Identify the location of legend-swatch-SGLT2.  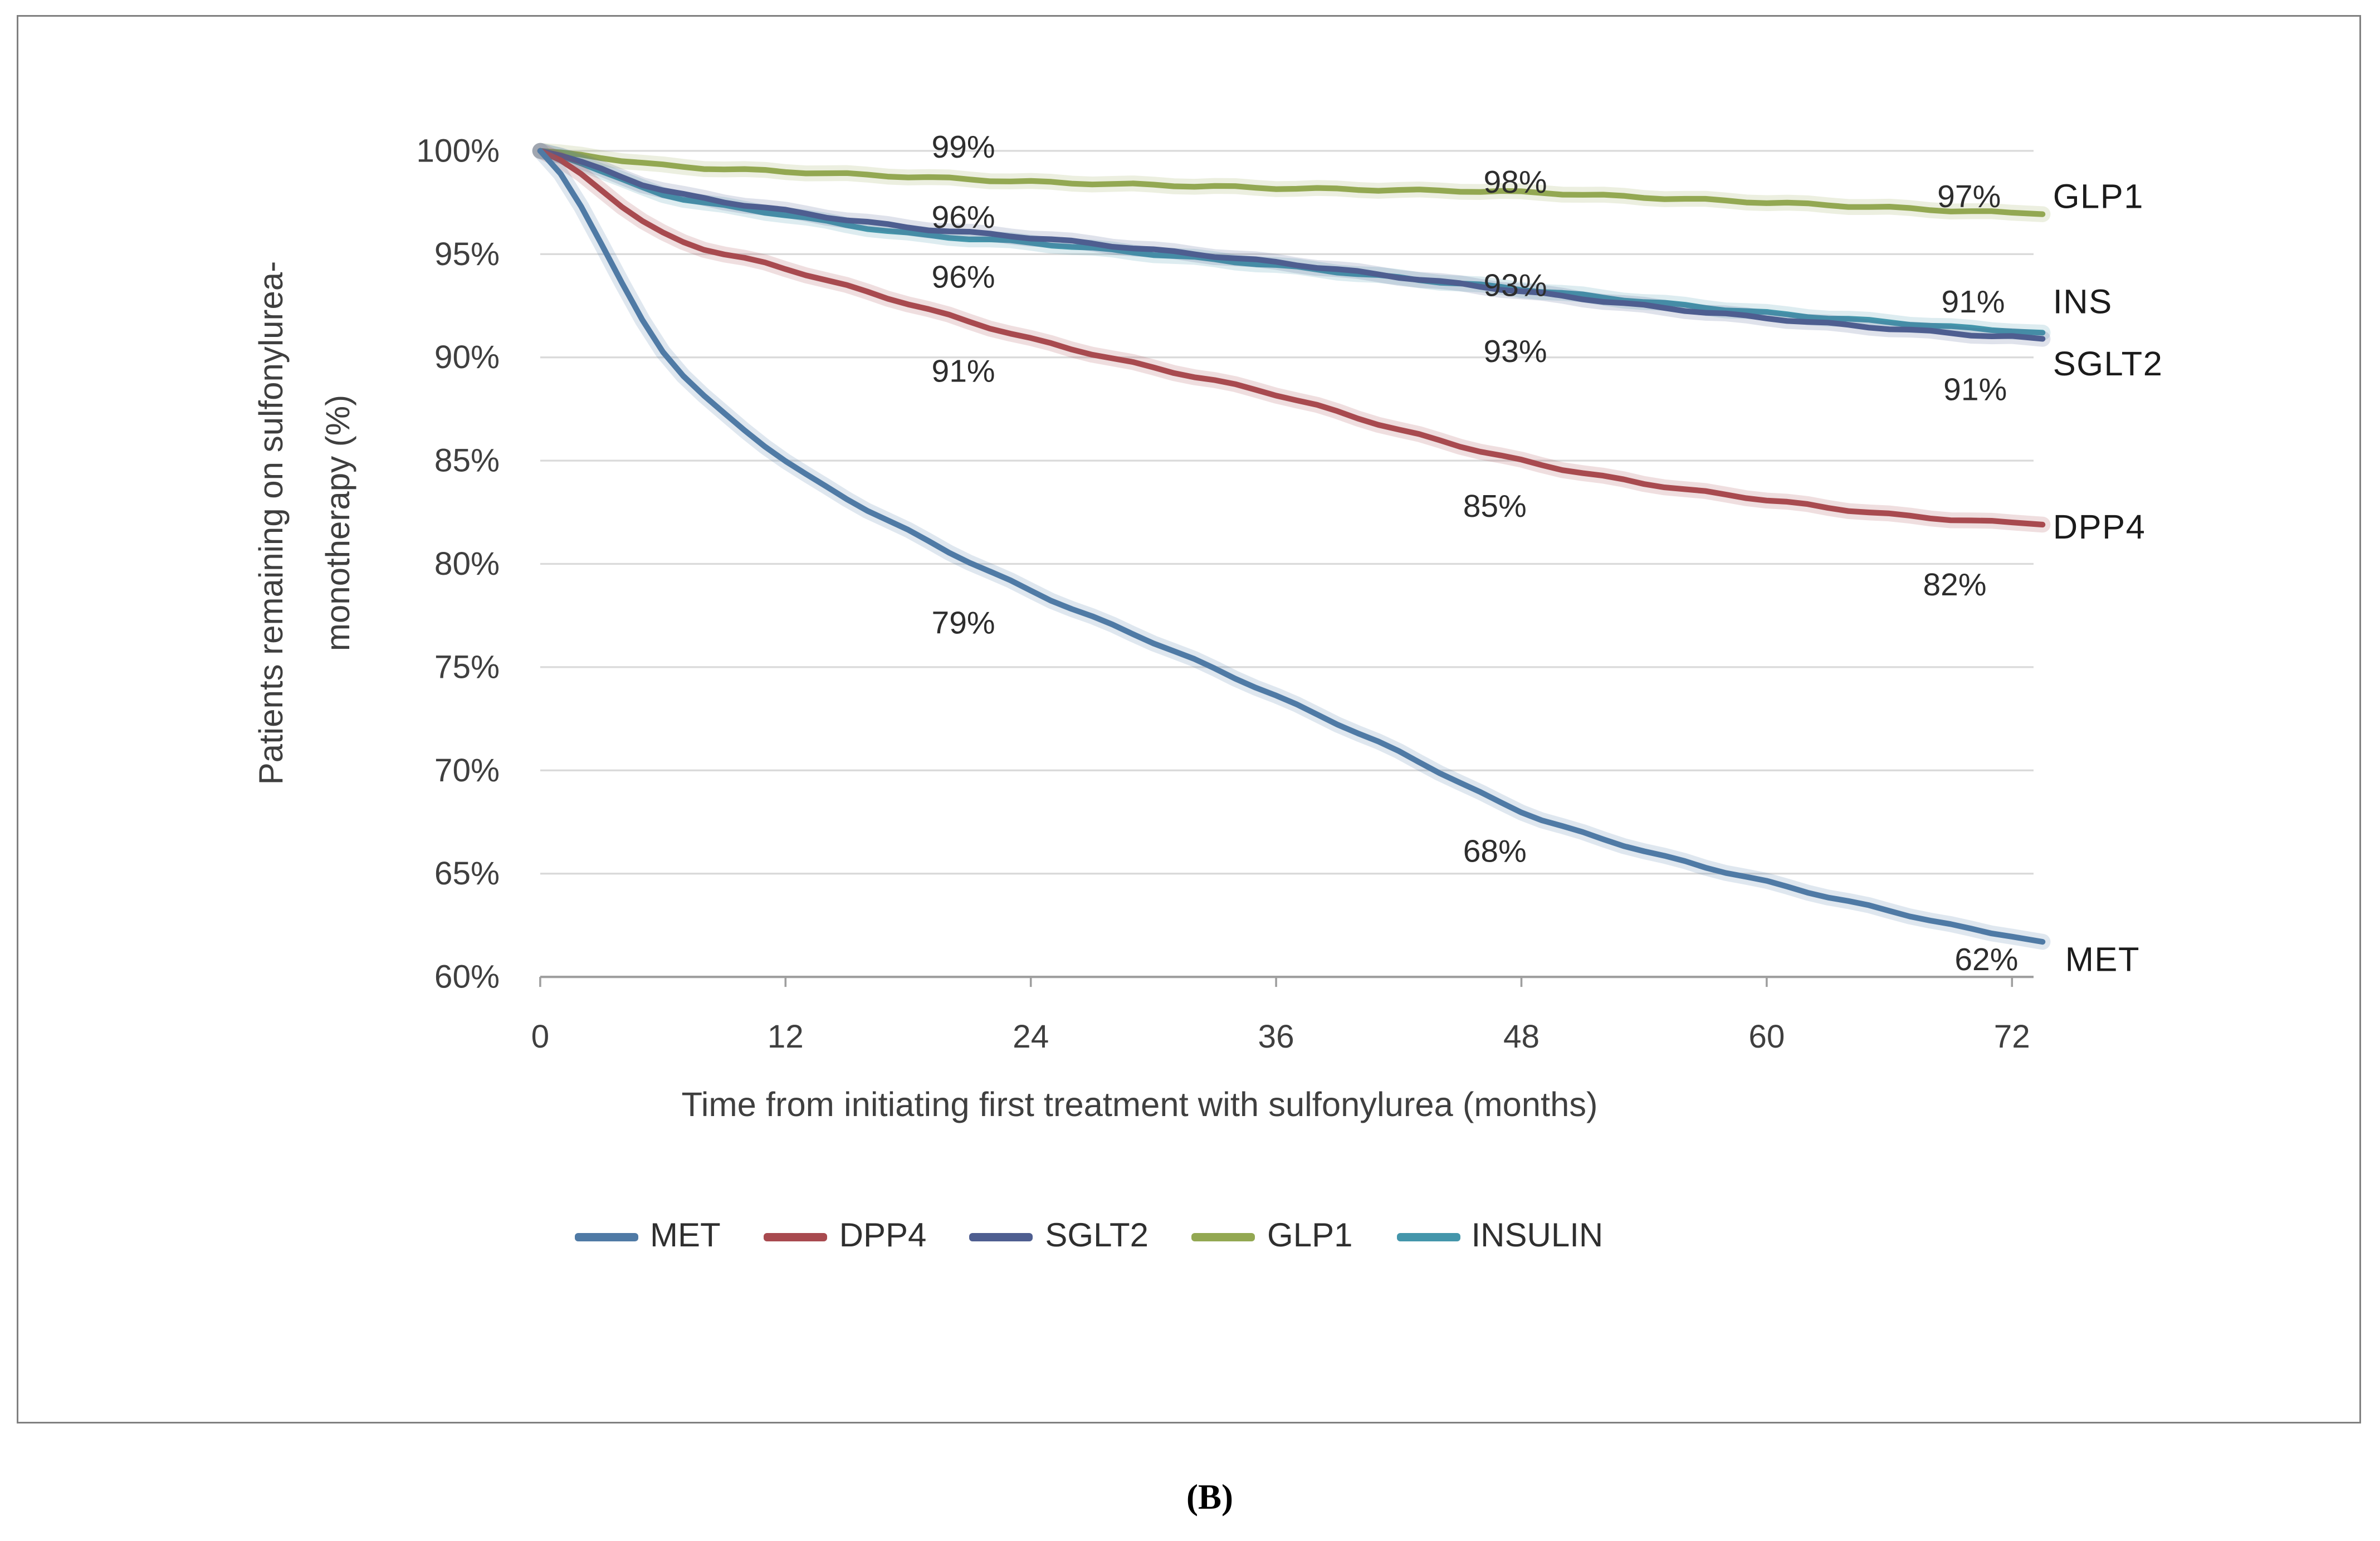
(1002, 1237).